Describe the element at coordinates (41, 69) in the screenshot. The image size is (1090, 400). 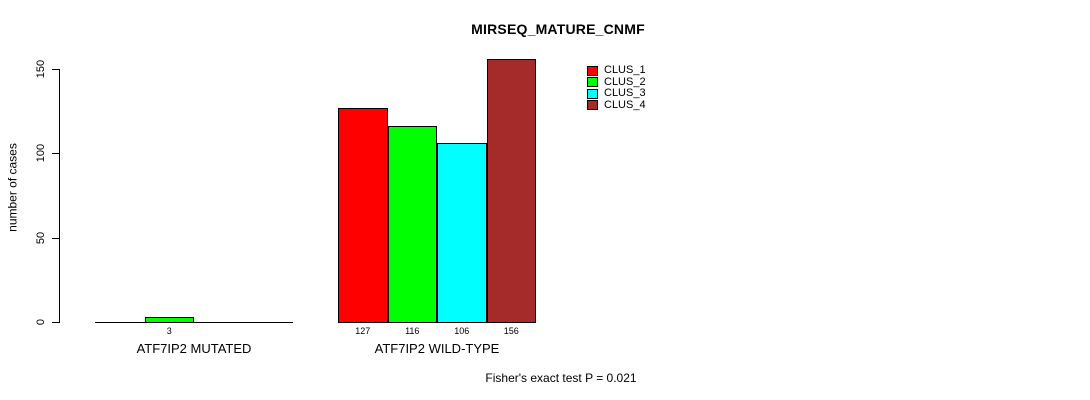
I see `y-axis-tick-label: 150` at that location.